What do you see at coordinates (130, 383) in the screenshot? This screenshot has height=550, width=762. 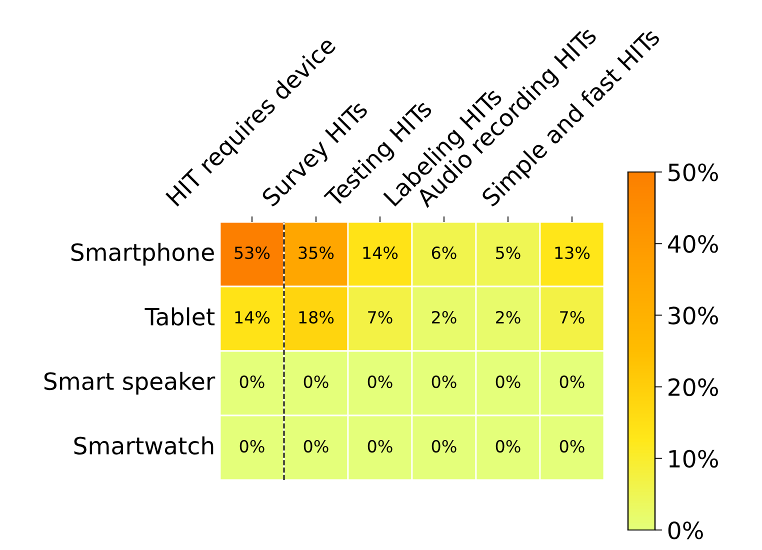 I see `y-tick-label: Smart speaker` at bounding box center [130, 383].